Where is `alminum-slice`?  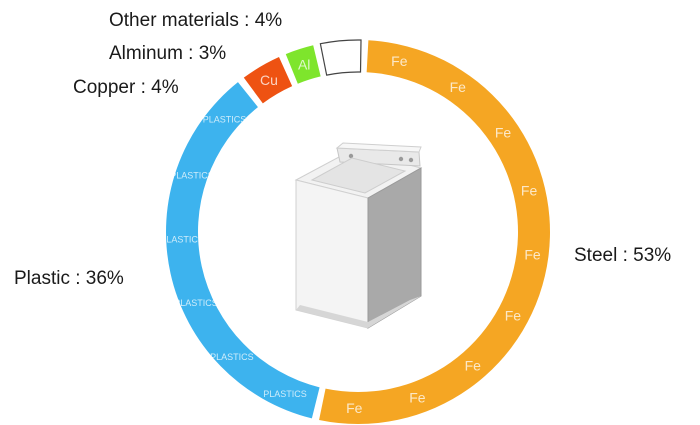
alminum-slice is located at coordinates (303, 64).